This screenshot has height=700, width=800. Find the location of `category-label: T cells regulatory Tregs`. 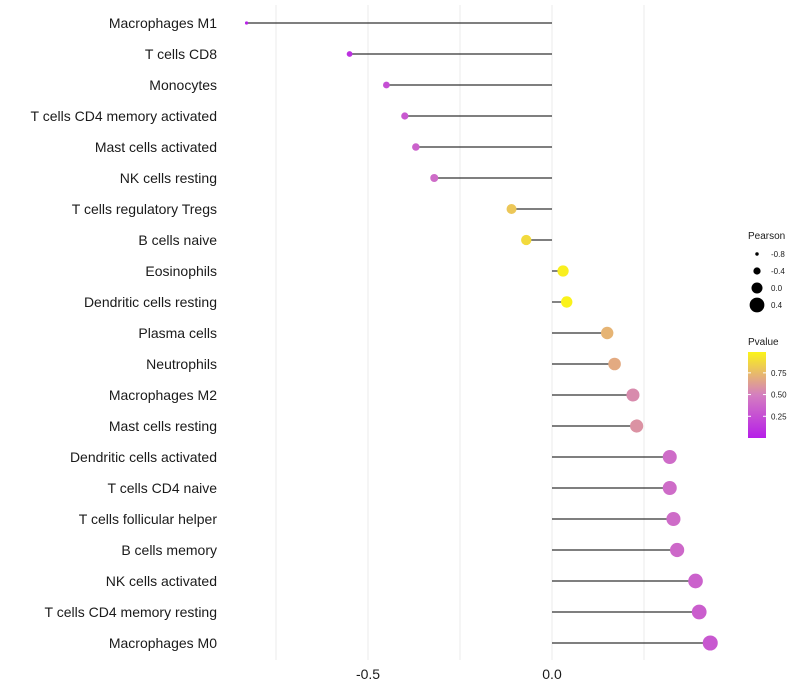

category-label: T cells regulatory Tregs is located at coordinates (144, 209).